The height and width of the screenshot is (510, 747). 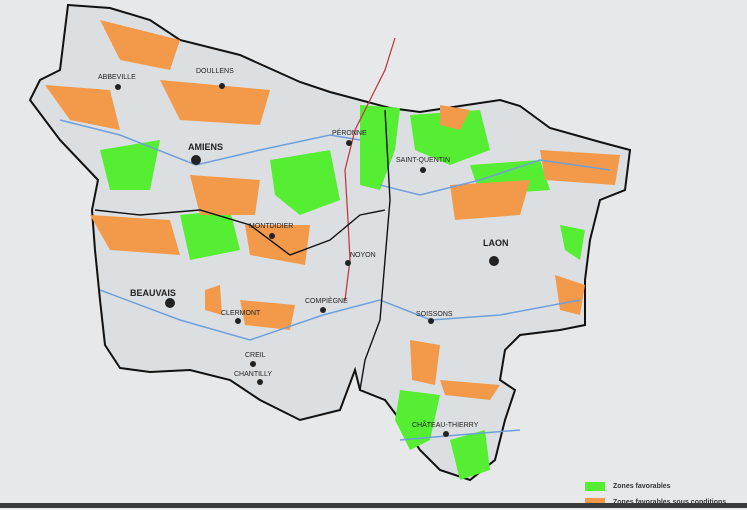 What do you see at coordinates (215, 71) in the screenshot?
I see `city-label: DOULLENS` at bounding box center [215, 71].